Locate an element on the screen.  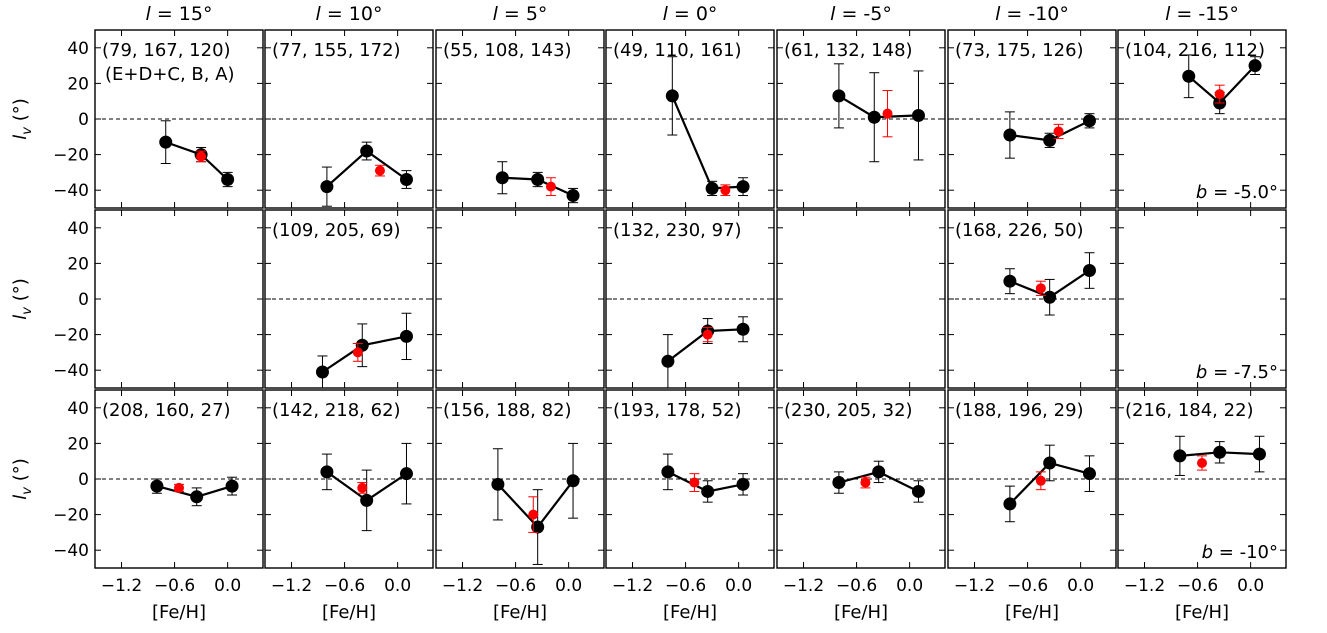
panel-r2-c1: −1.2 −0.6 0.0 [Fe/H] (142, 218, 62) is located at coordinates (349, 506).